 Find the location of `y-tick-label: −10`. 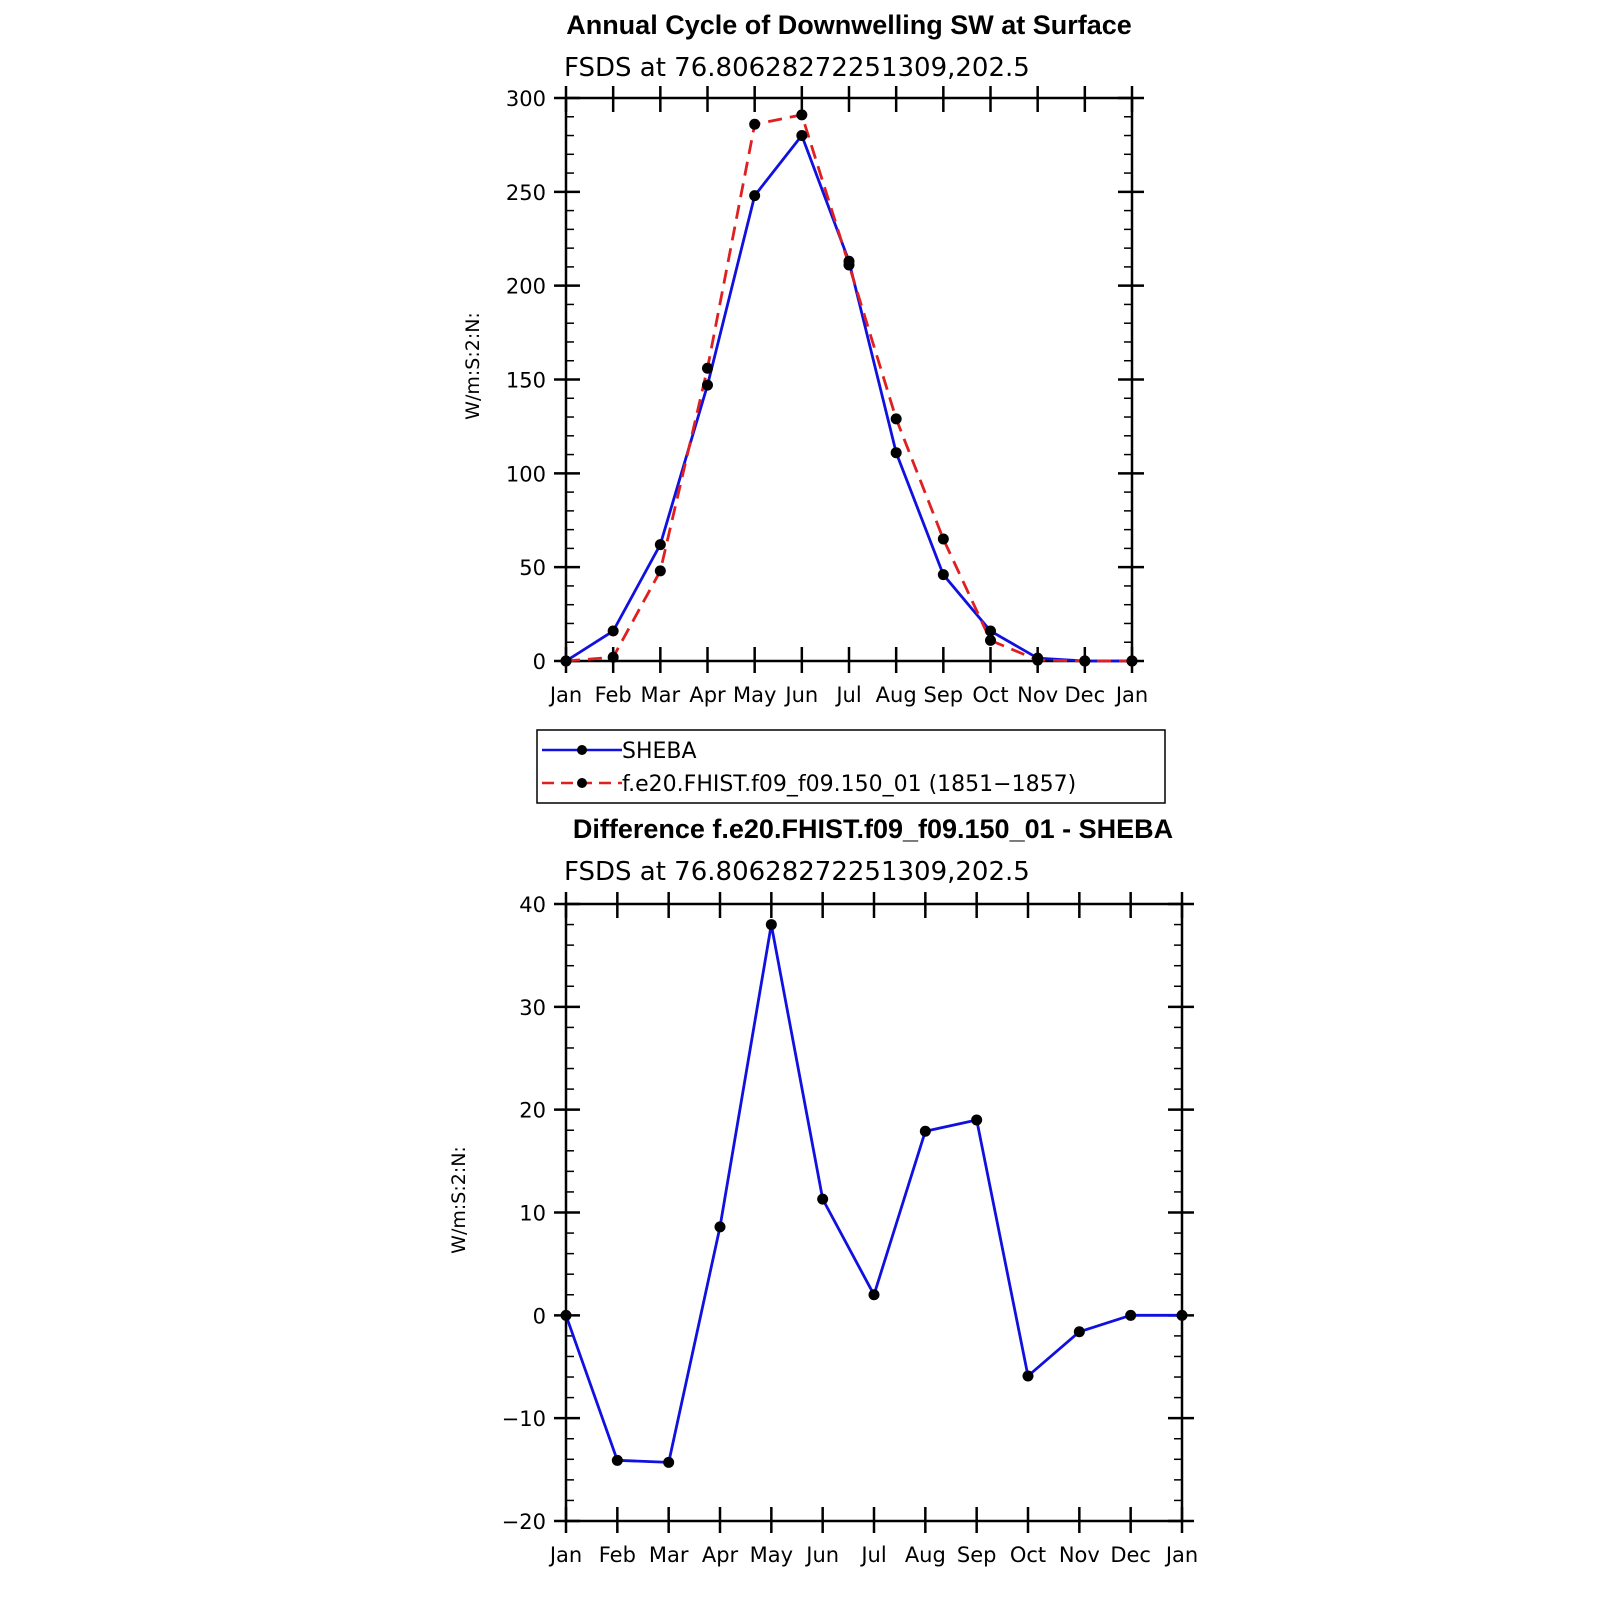

y-tick-label: −10 is located at coordinates (524, 1419).